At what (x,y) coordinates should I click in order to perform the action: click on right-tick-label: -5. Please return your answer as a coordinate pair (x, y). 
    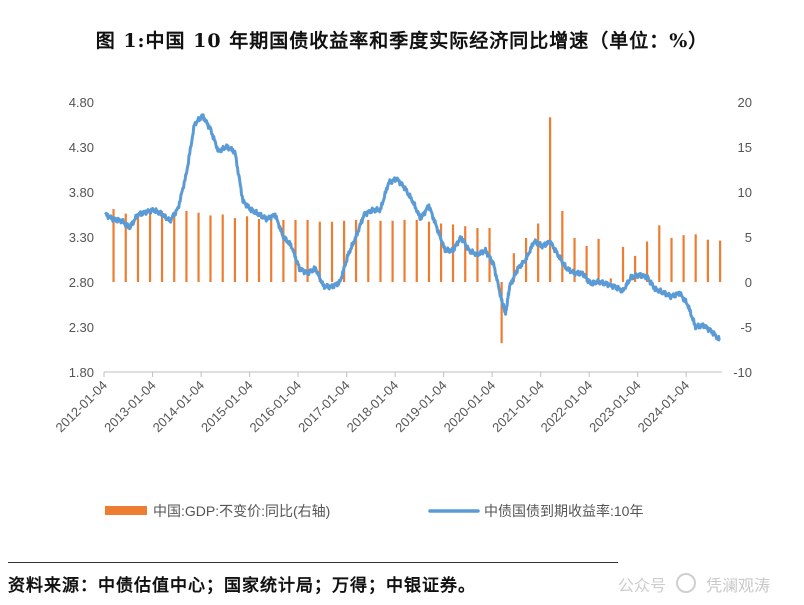
    Looking at the image, I should click on (746, 327).